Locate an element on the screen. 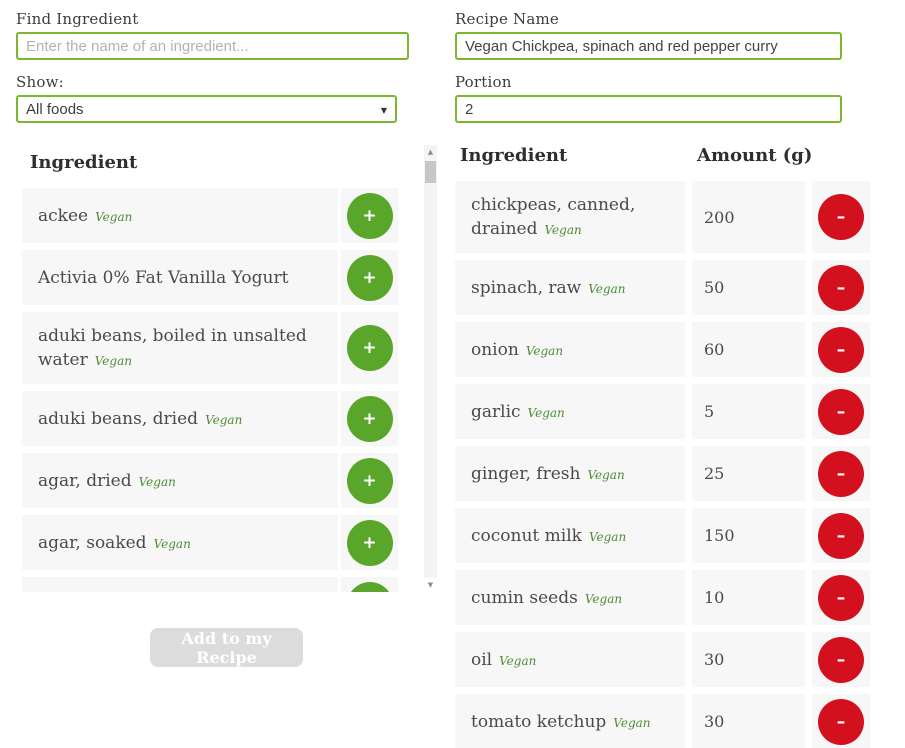 This screenshot has height=748, width=905. scrollbar-up-arrow-icon: ▲ is located at coordinates (430, 152).